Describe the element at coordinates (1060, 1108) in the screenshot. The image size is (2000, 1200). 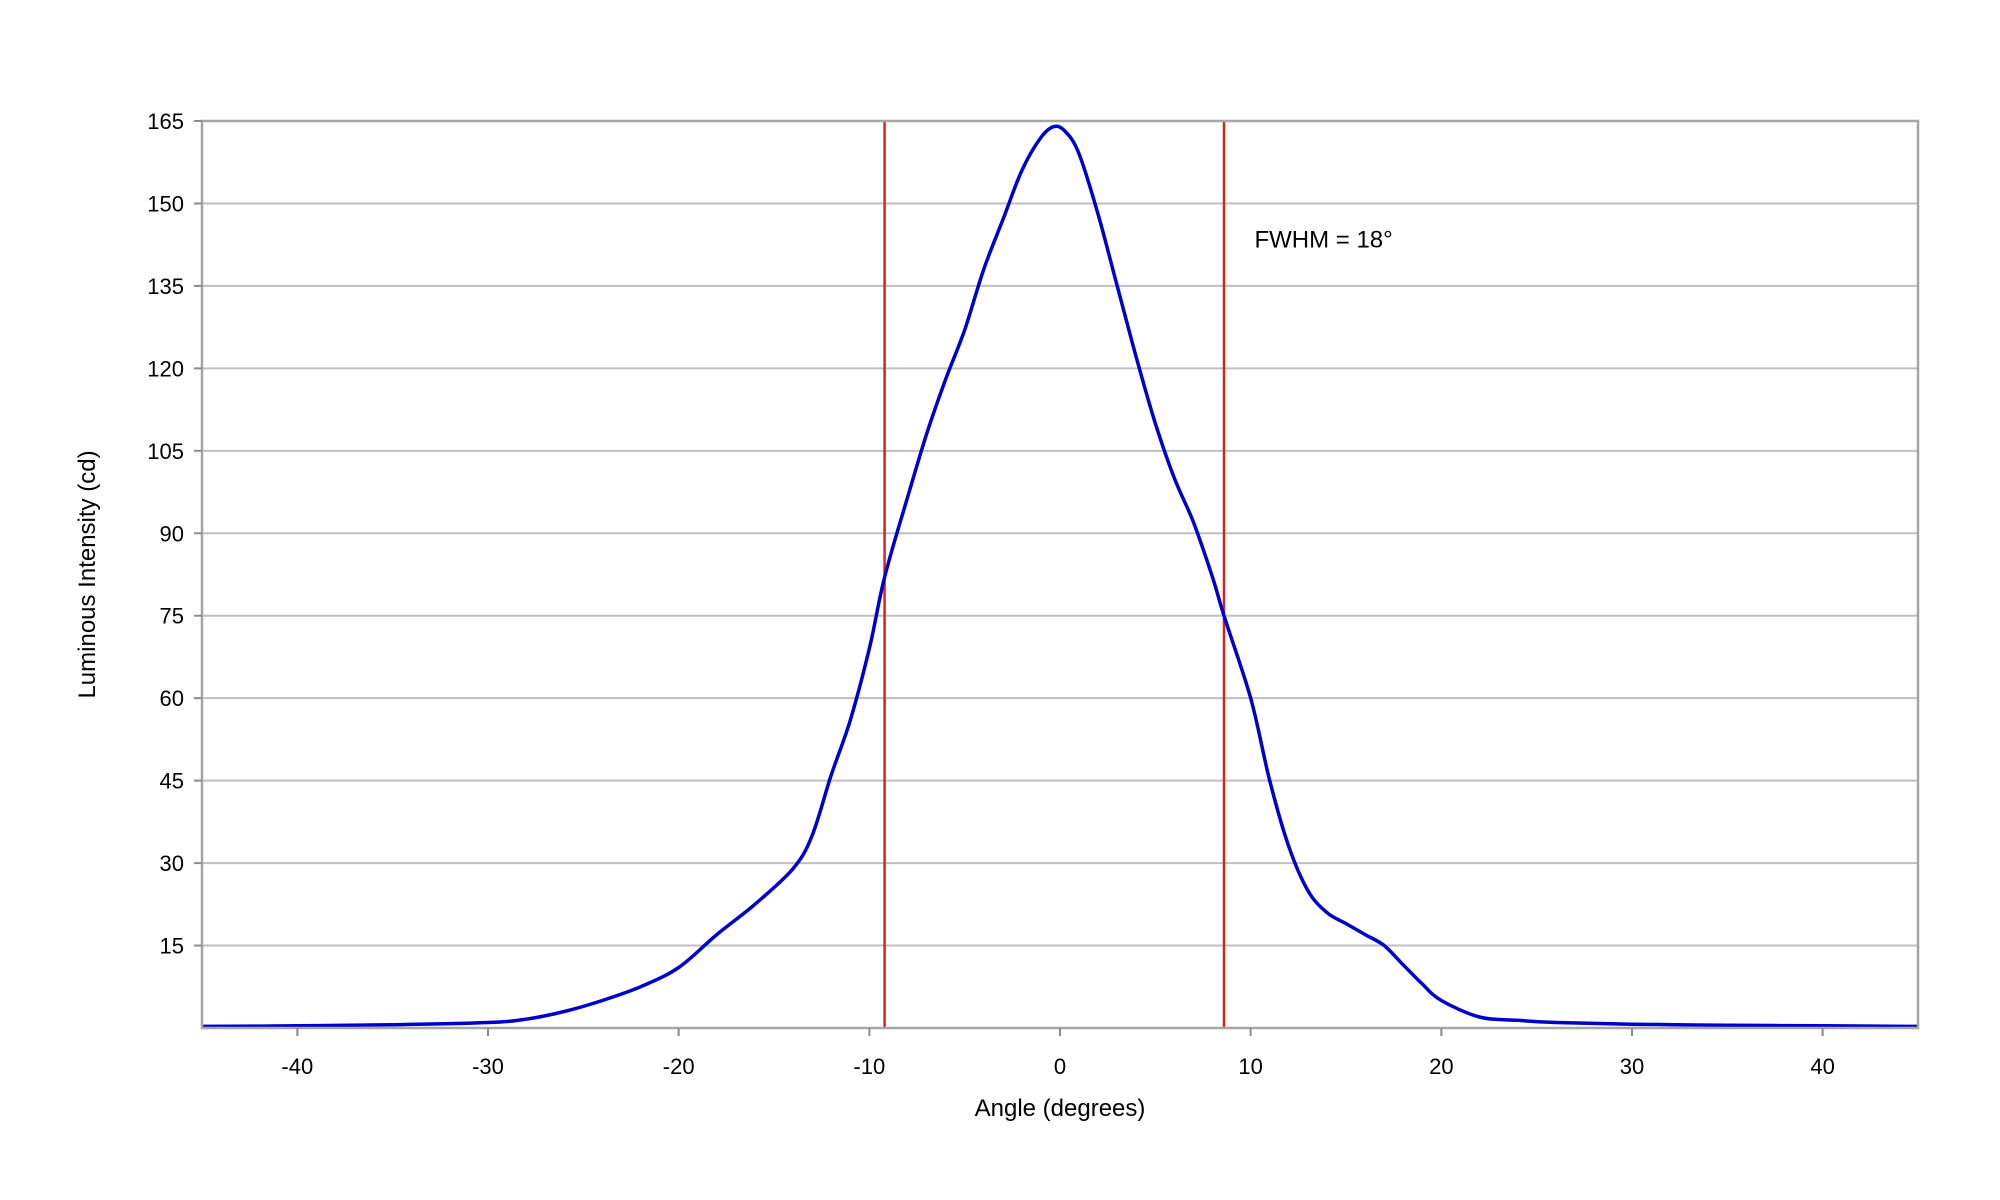
I see `x-axis-title: Angle (degrees)` at that location.